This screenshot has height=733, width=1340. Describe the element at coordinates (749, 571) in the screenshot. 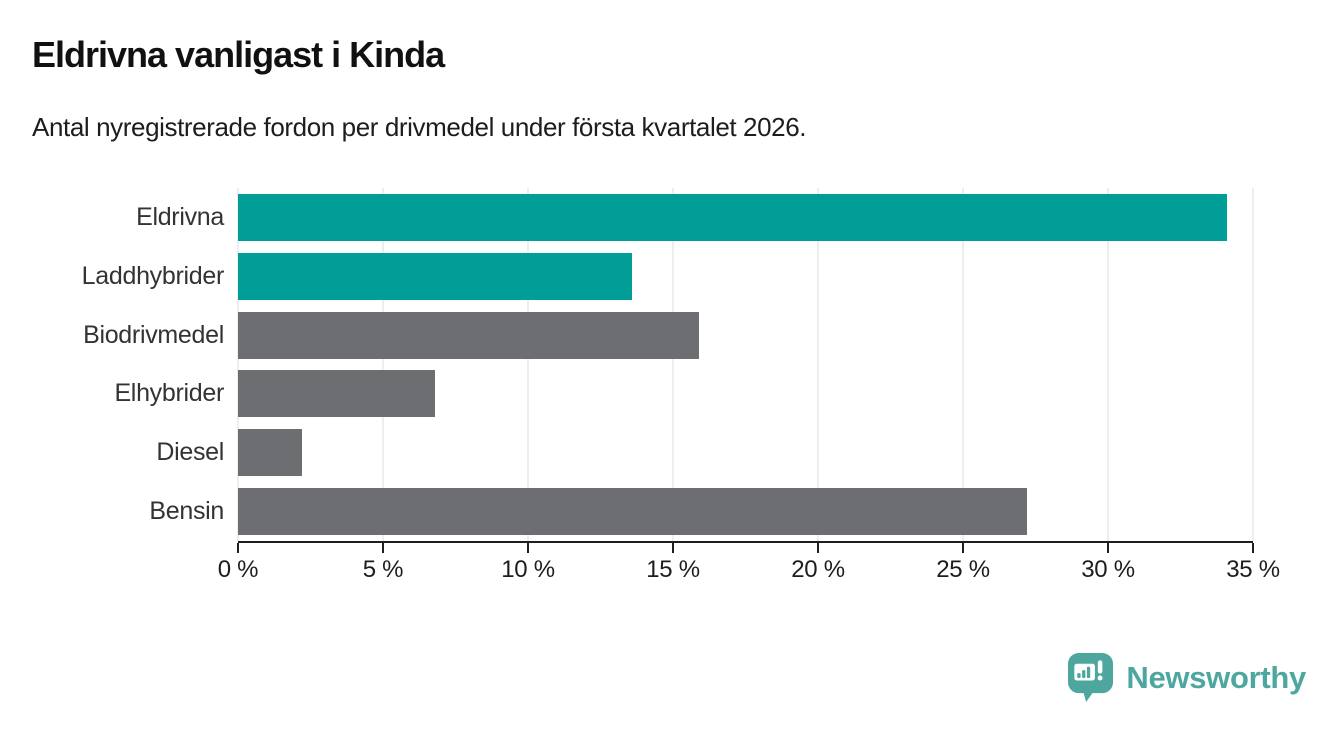

I see `x-axis-tick-labels: 0 % 5 % 10 % 15 % 20 % 25 % 30 % 35 %` at that location.